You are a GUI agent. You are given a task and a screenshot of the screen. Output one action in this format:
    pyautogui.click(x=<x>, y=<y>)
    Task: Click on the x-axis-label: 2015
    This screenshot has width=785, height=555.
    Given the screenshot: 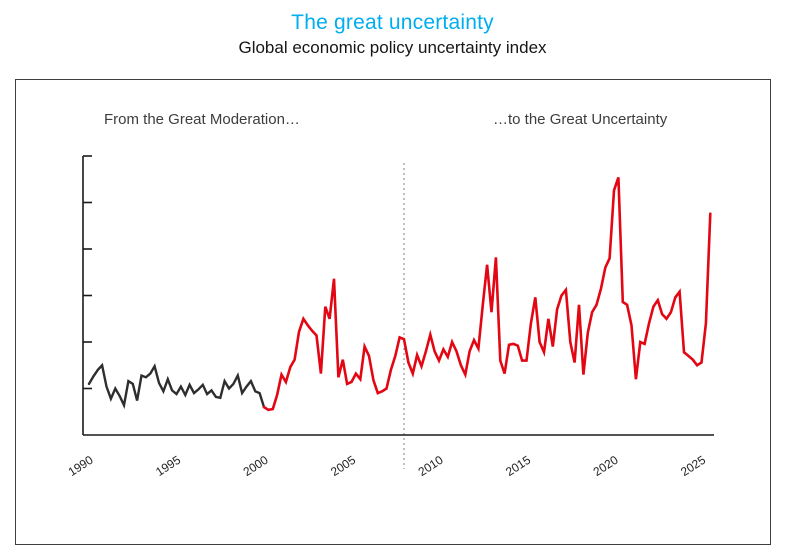 What is the action you would take?
    pyautogui.click(x=518, y=466)
    